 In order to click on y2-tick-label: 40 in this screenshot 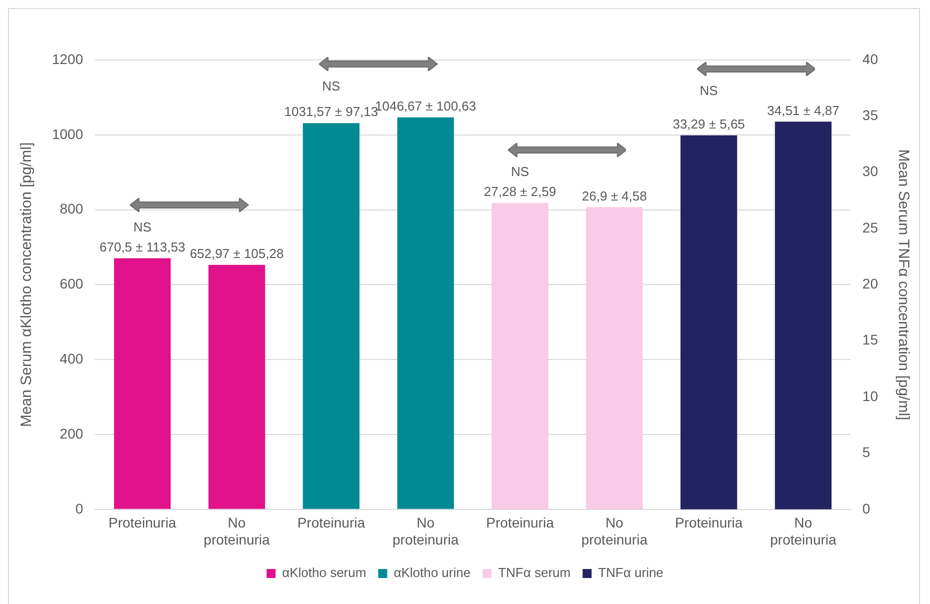, I will do `click(870, 58)`.